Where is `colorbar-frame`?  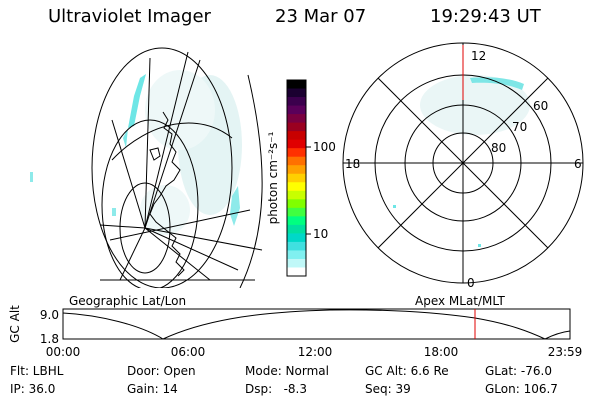 colorbar-frame is located at coordinates (296, 178).